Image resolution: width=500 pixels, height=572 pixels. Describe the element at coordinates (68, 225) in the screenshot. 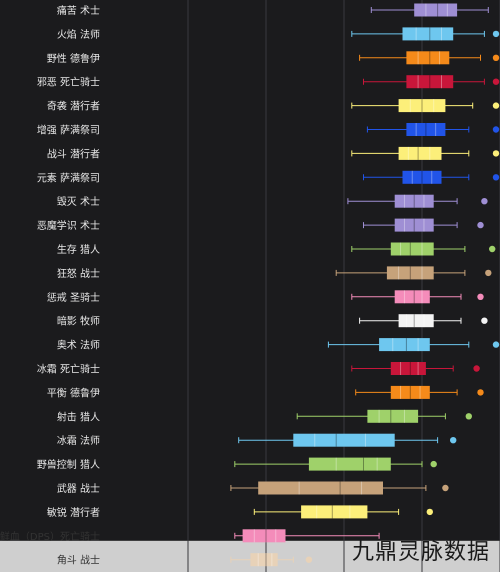

I see `category-label: 恶魔学识 术士` at that location.